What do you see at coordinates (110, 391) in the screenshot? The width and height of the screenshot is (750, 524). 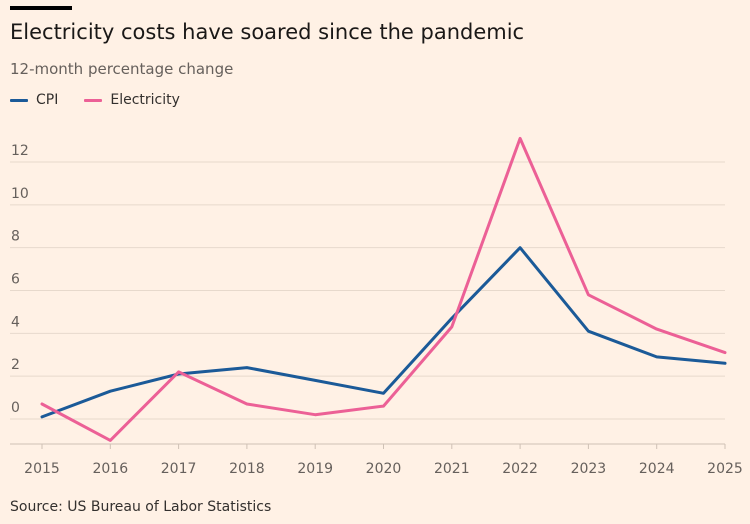 I see `data-point-cpi-2016` at bounding box center [110, 391].